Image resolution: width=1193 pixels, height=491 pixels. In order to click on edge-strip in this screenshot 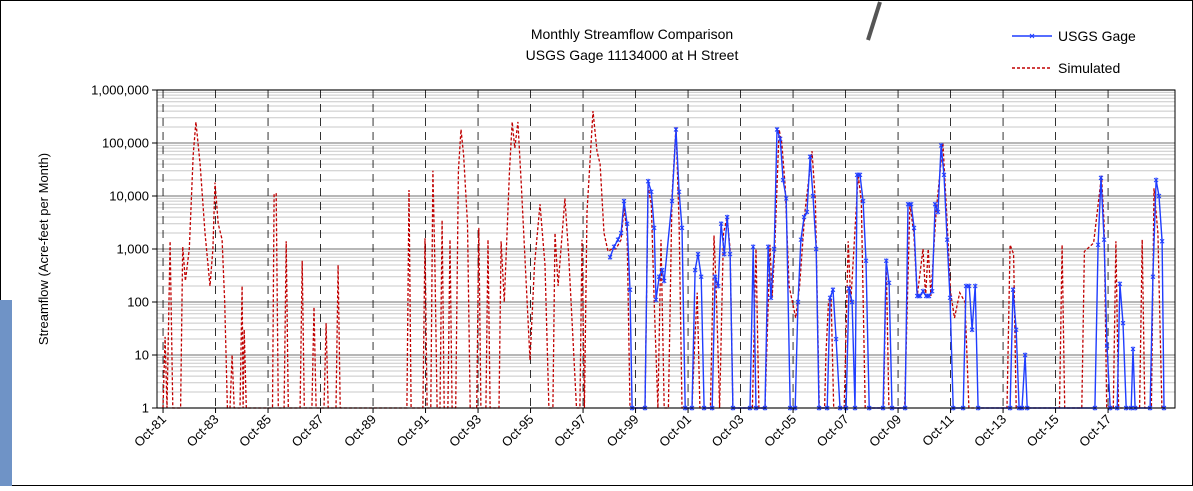, I will do `click(6, 393)`.